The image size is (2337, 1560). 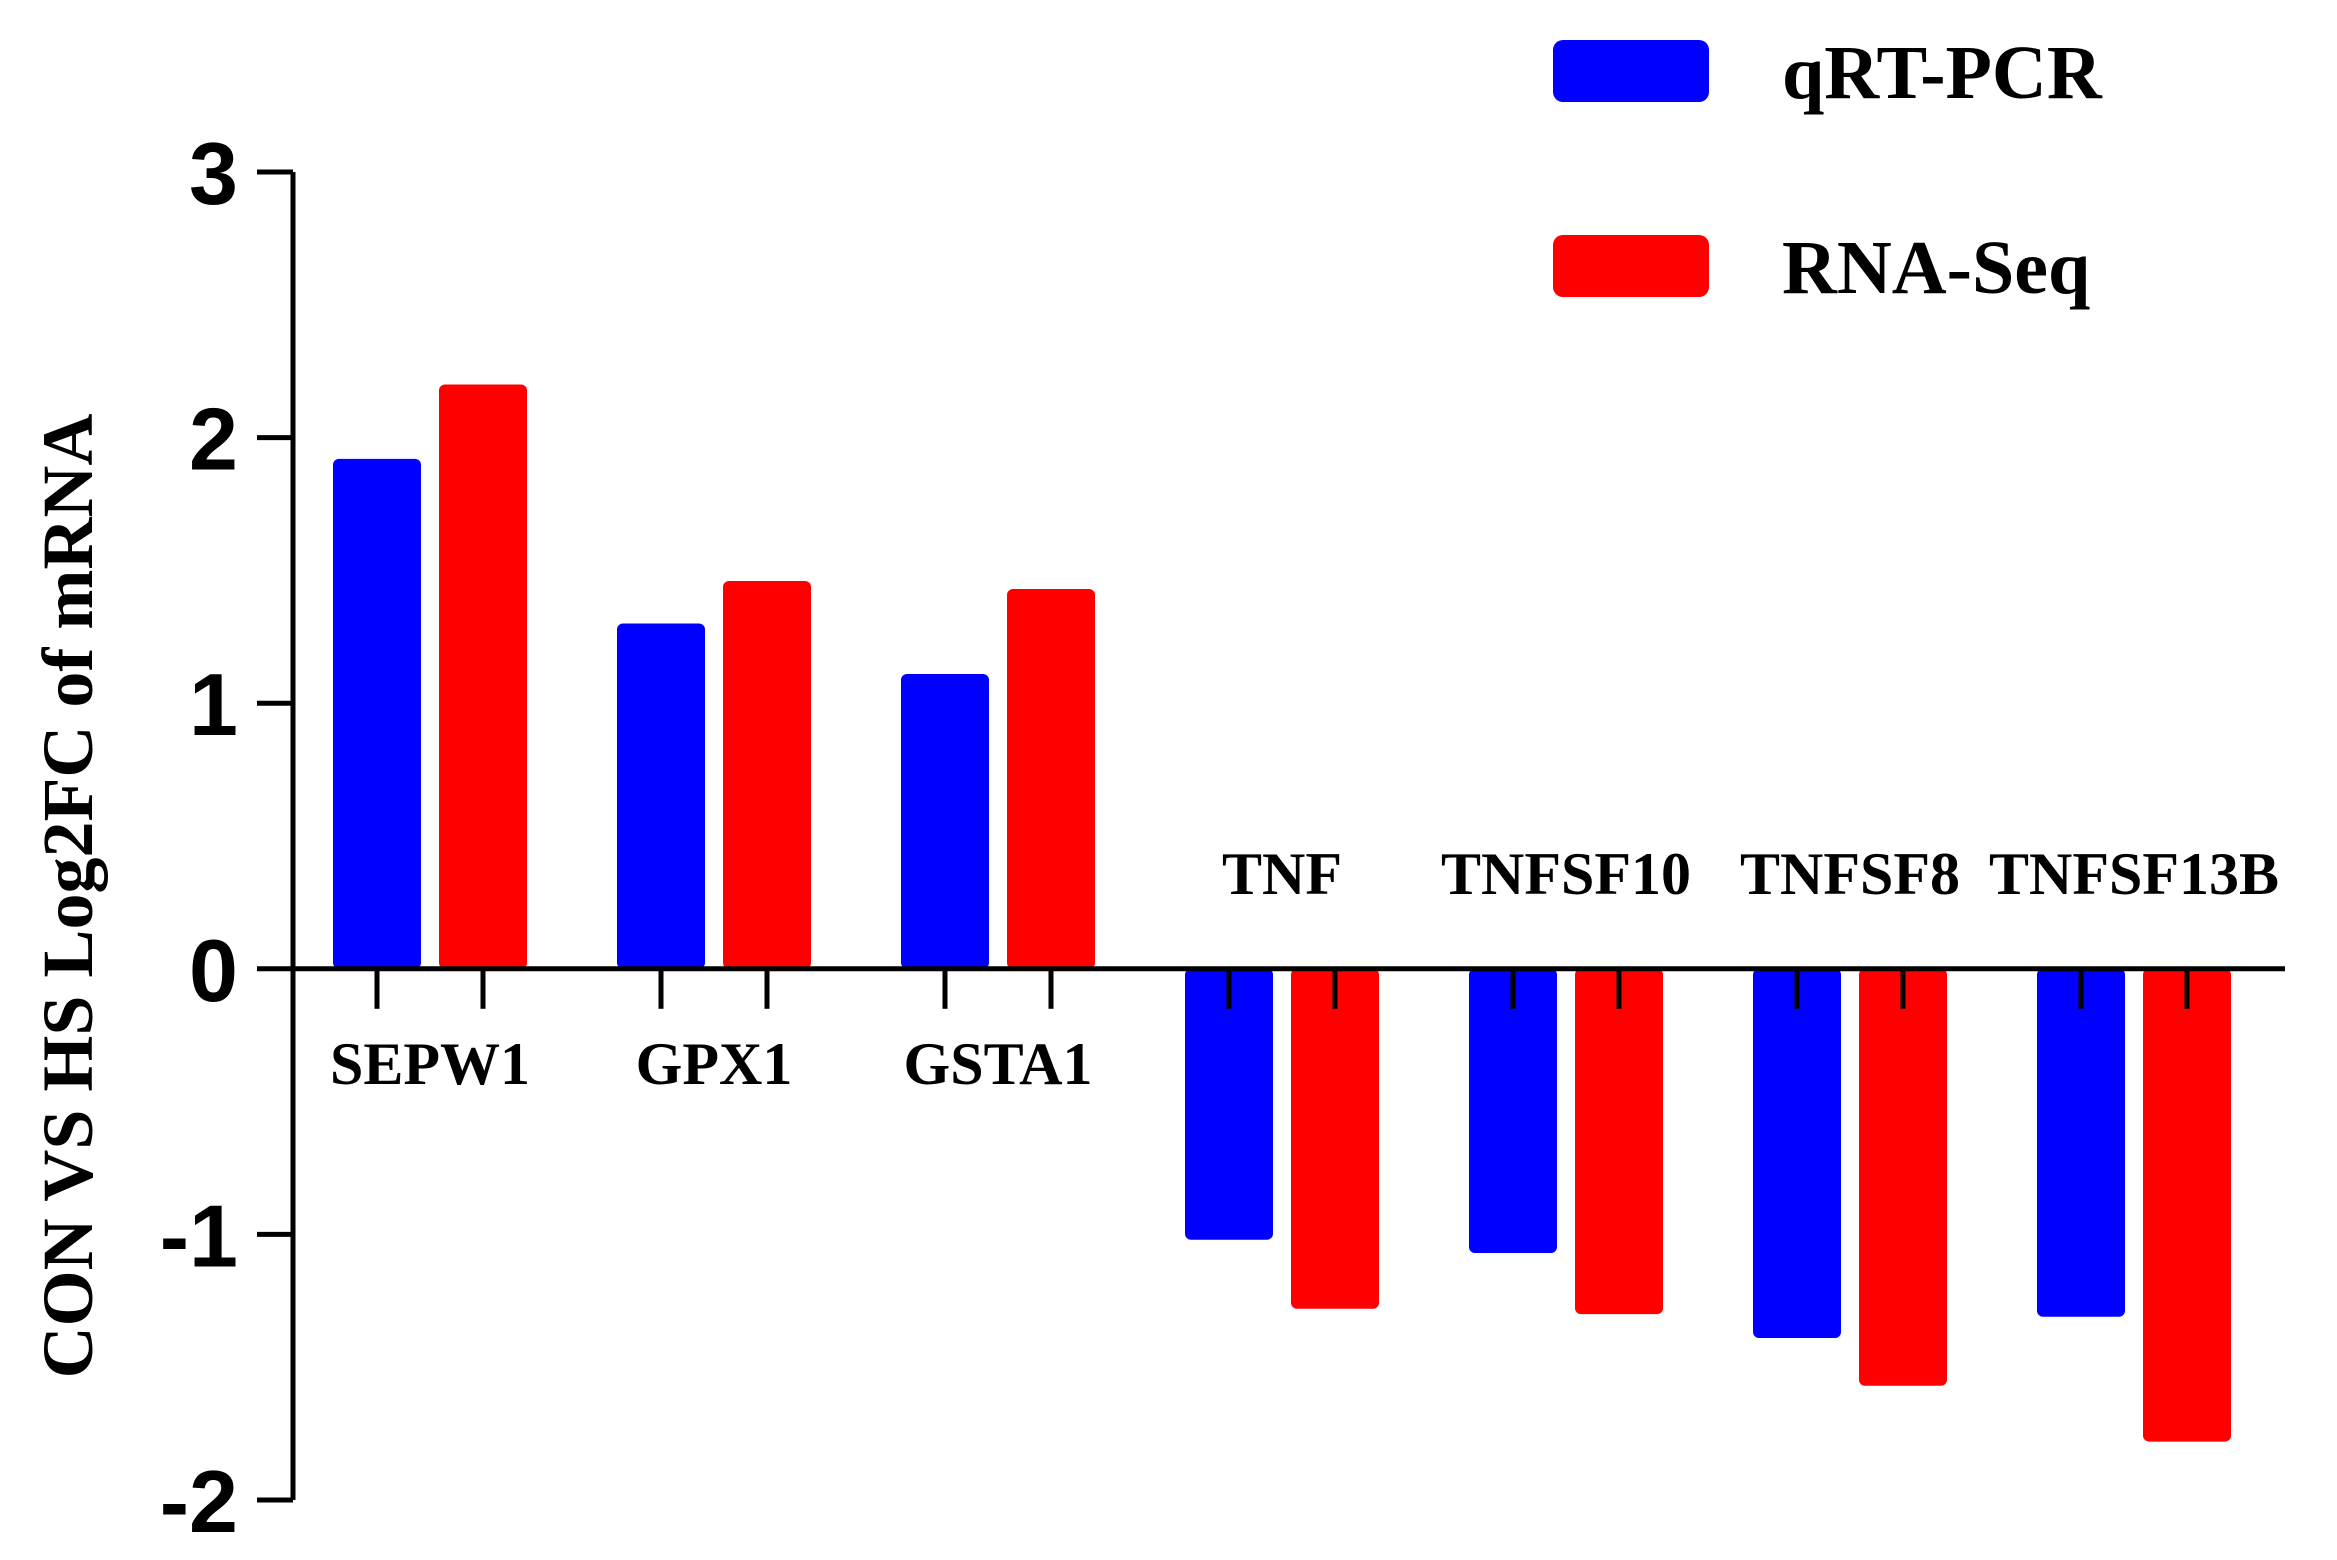 What do you see at coordinates (1566, 874) in the screenshot?
I see `category-label: TNFSF10` at bounding box center [1566, 874].